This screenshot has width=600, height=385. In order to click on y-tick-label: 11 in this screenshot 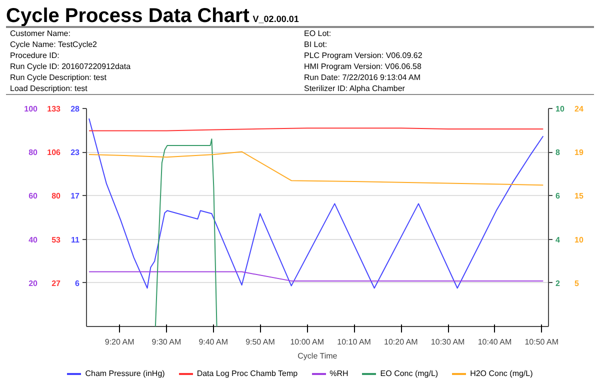, I will do `click(75, 239)`.